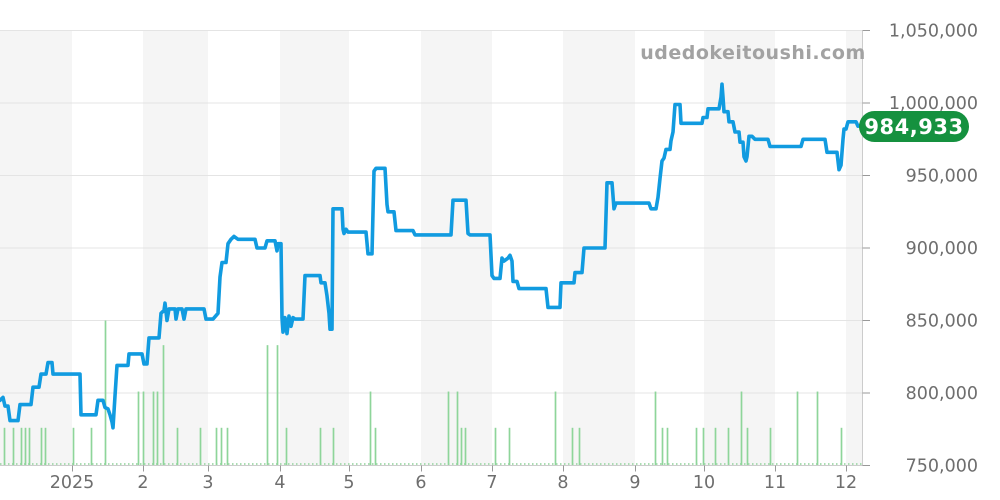 The width and height of the screenshot is (1000, 500). I want to click on x-axis-label: 2025, so click(72, 483).